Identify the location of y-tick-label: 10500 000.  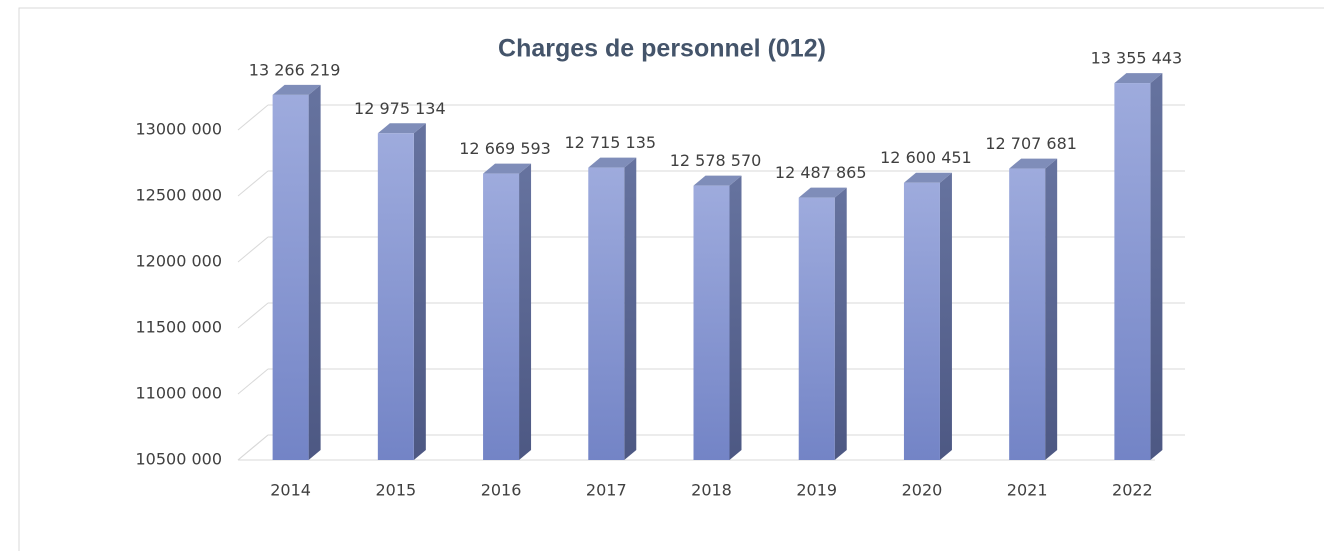
(178, 459).